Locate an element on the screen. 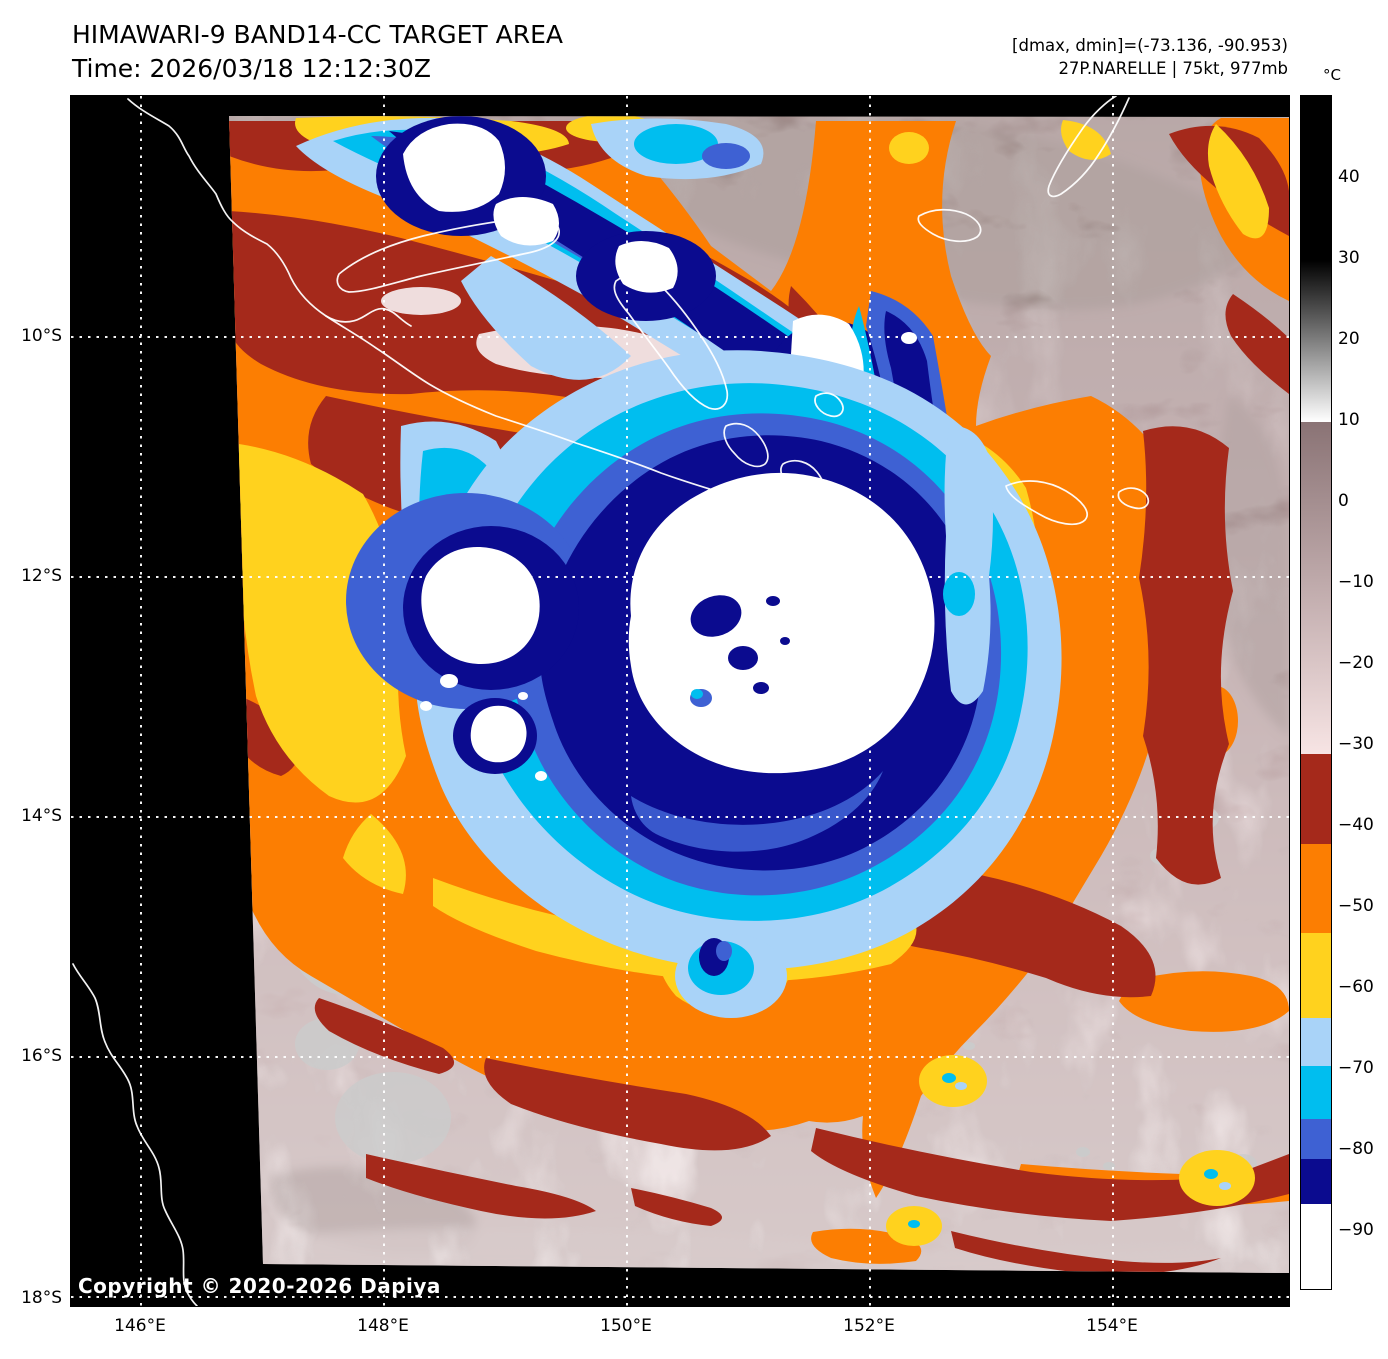 The image size is (1388, 1359). lon-label-148e: 148°E is located at coordinates (383, 1326).